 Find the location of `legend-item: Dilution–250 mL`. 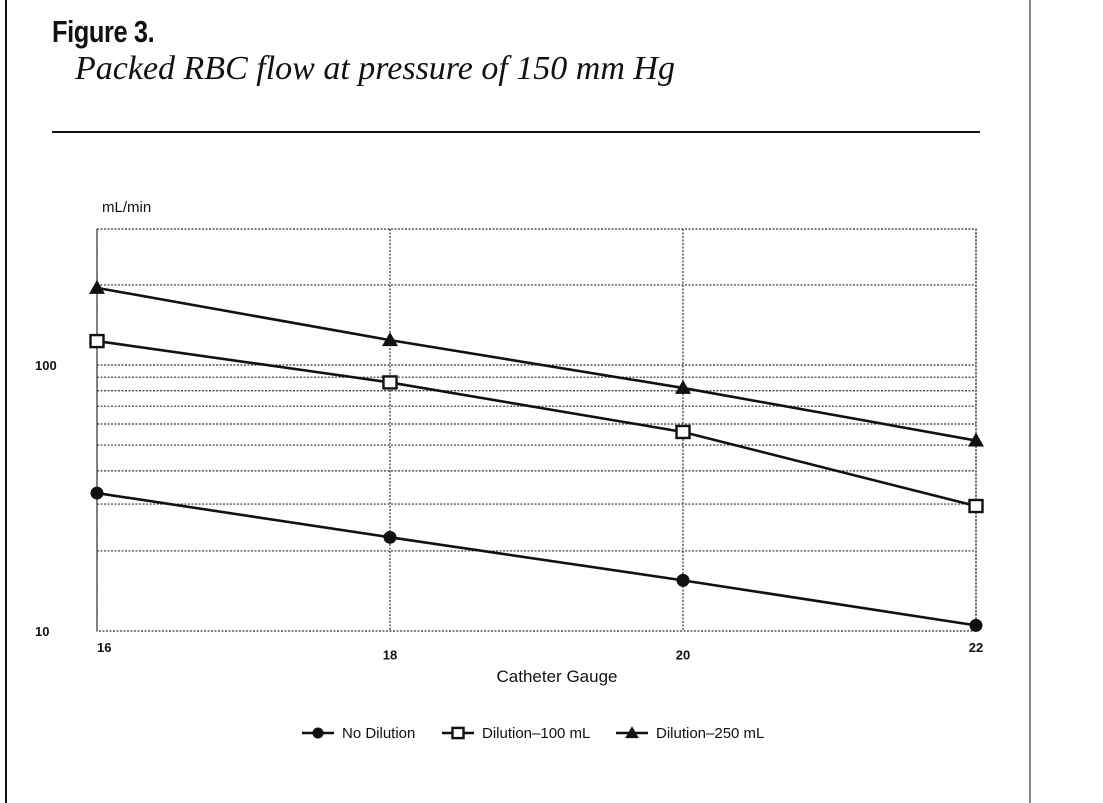

legend-item: Dilution–250 mL is located at coordinates (690, 733).